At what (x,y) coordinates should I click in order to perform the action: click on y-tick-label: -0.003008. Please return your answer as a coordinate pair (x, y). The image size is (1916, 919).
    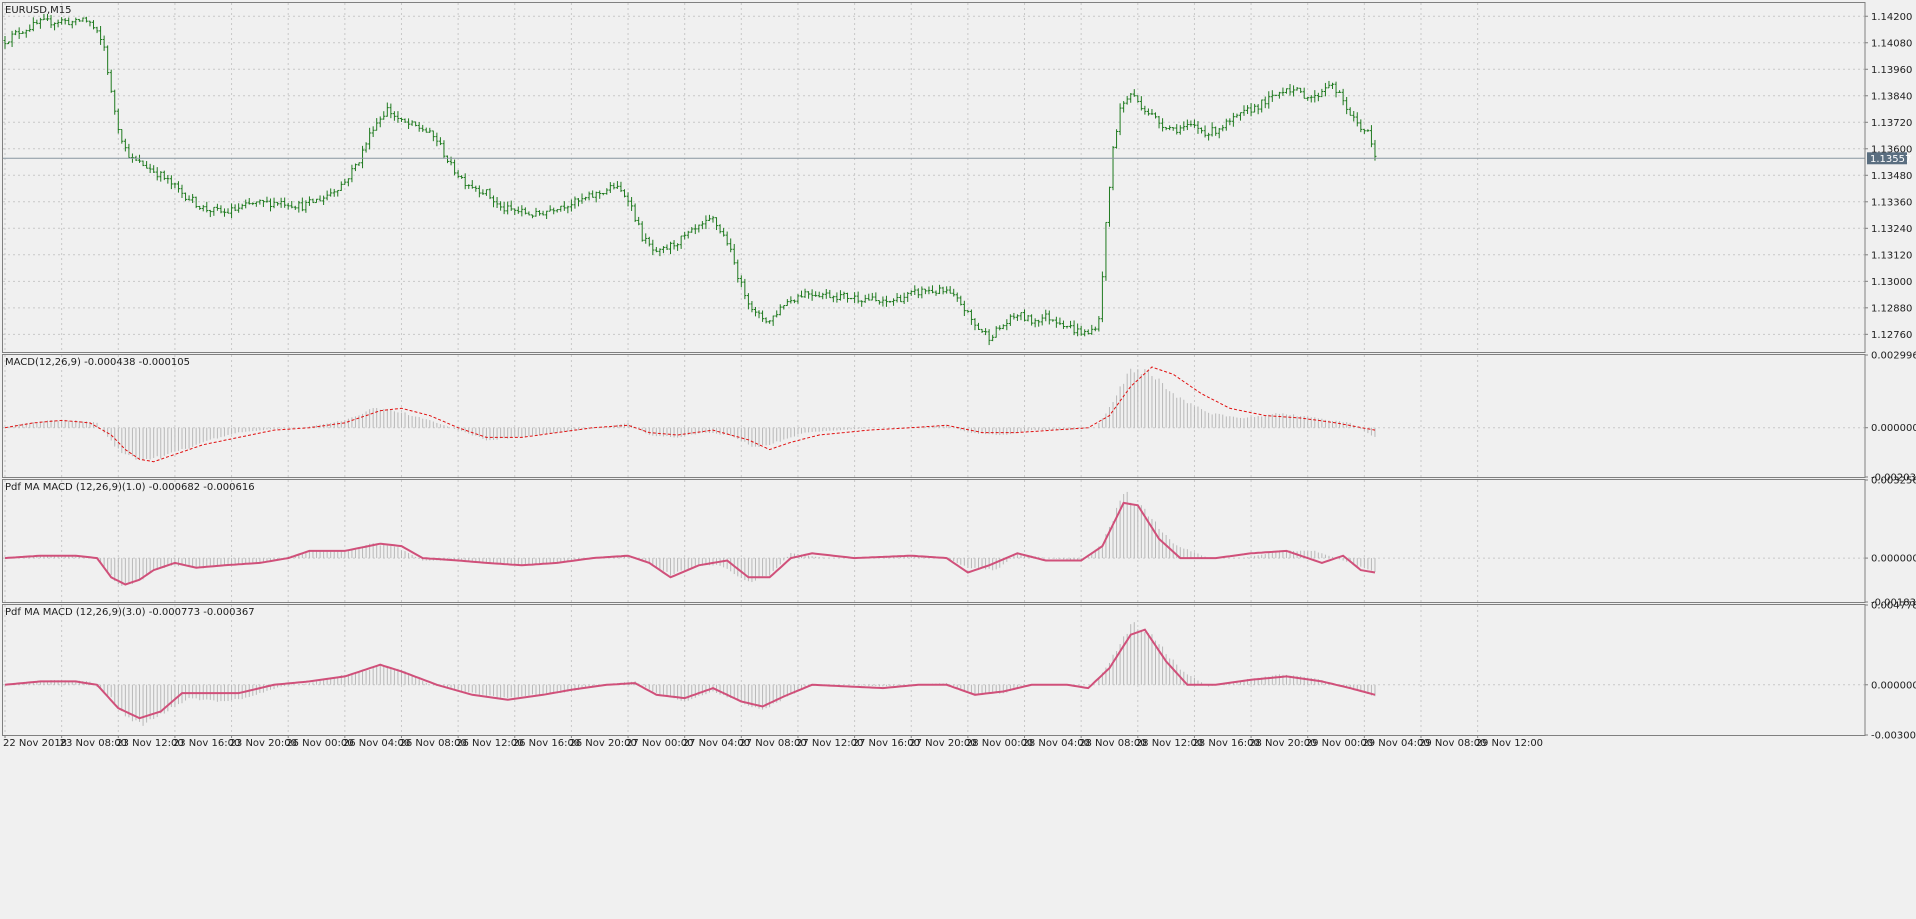
    Looking at the image, I should click on (1893, 736).